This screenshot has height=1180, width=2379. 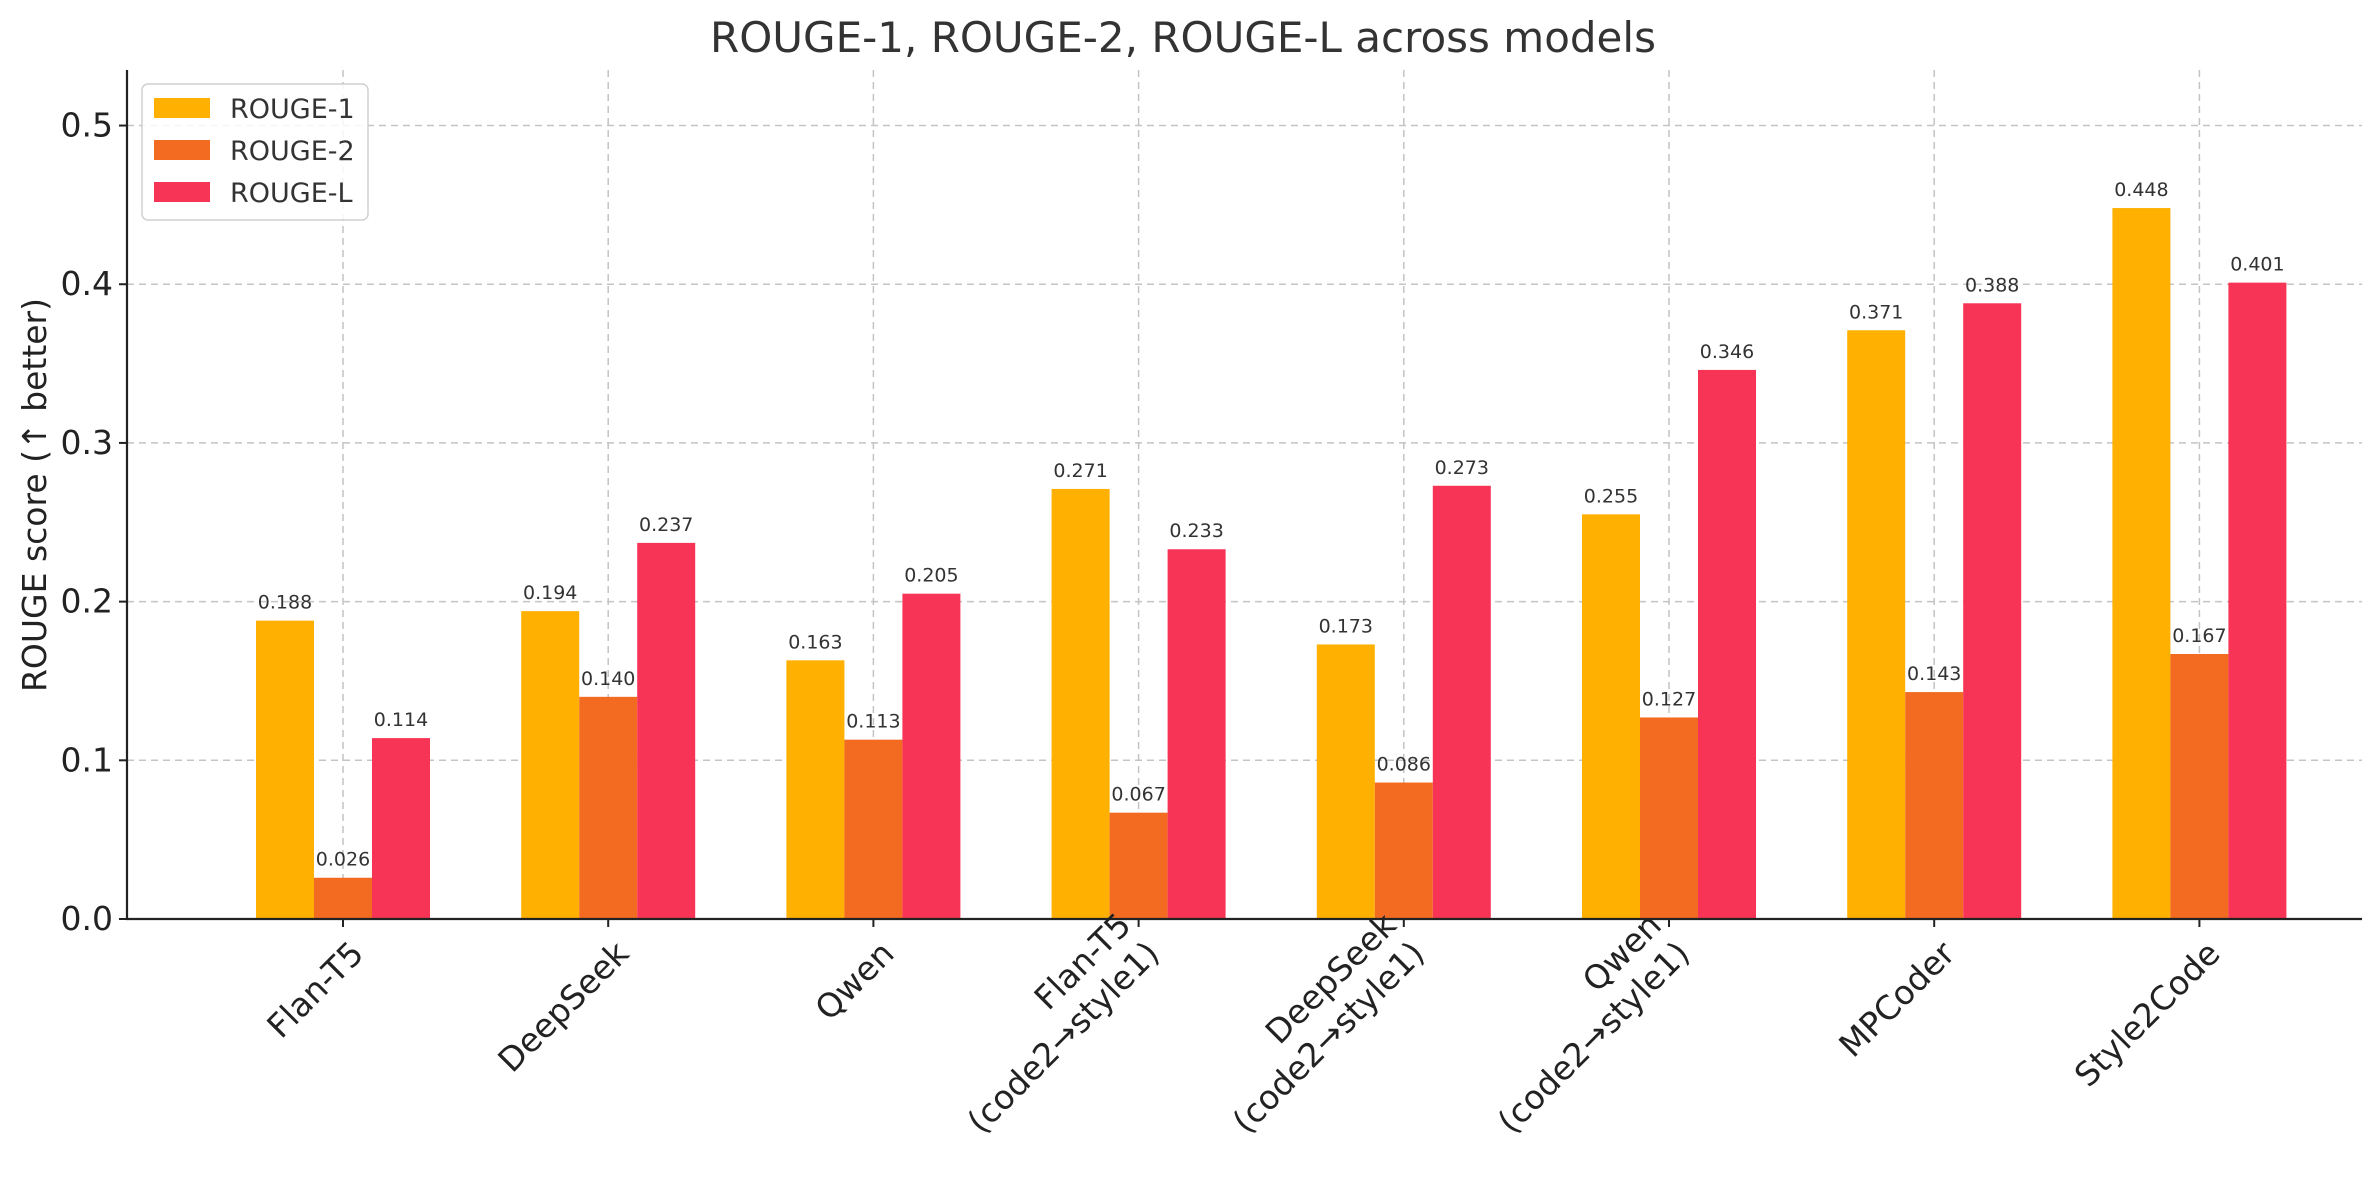 What do you see at coordinates (815, 642) in the screenshot?
I see `value-label: 0.163` at bounding box center [815, 642].